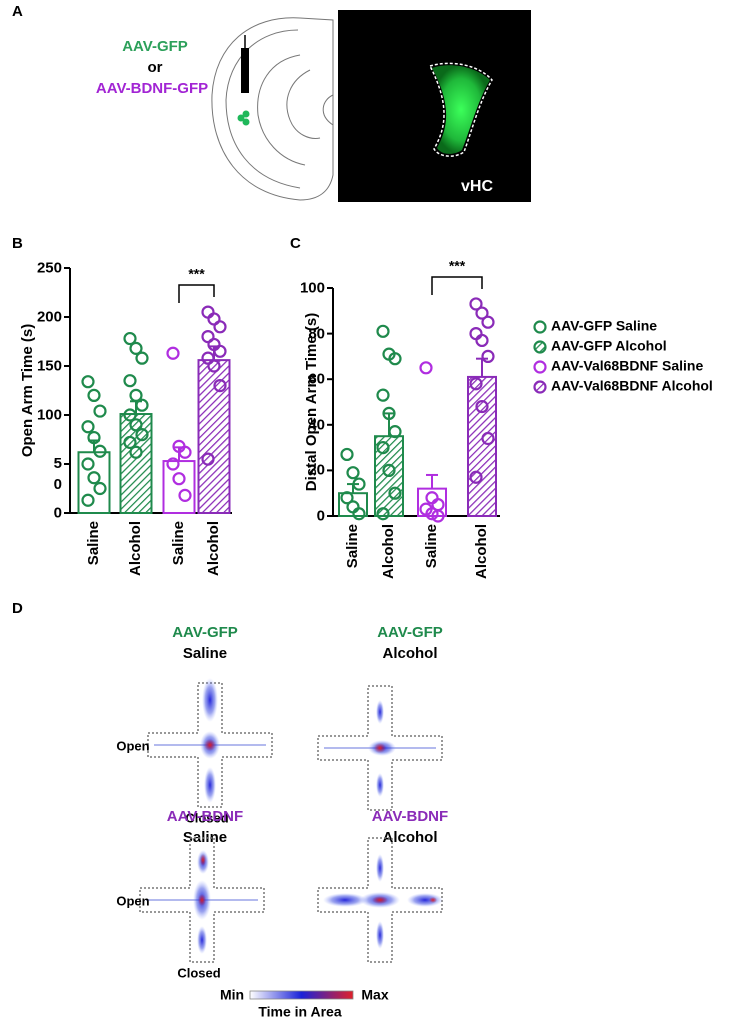 This screenshot has width=749, height=1022. I want to click on bar, so click(179, 487).